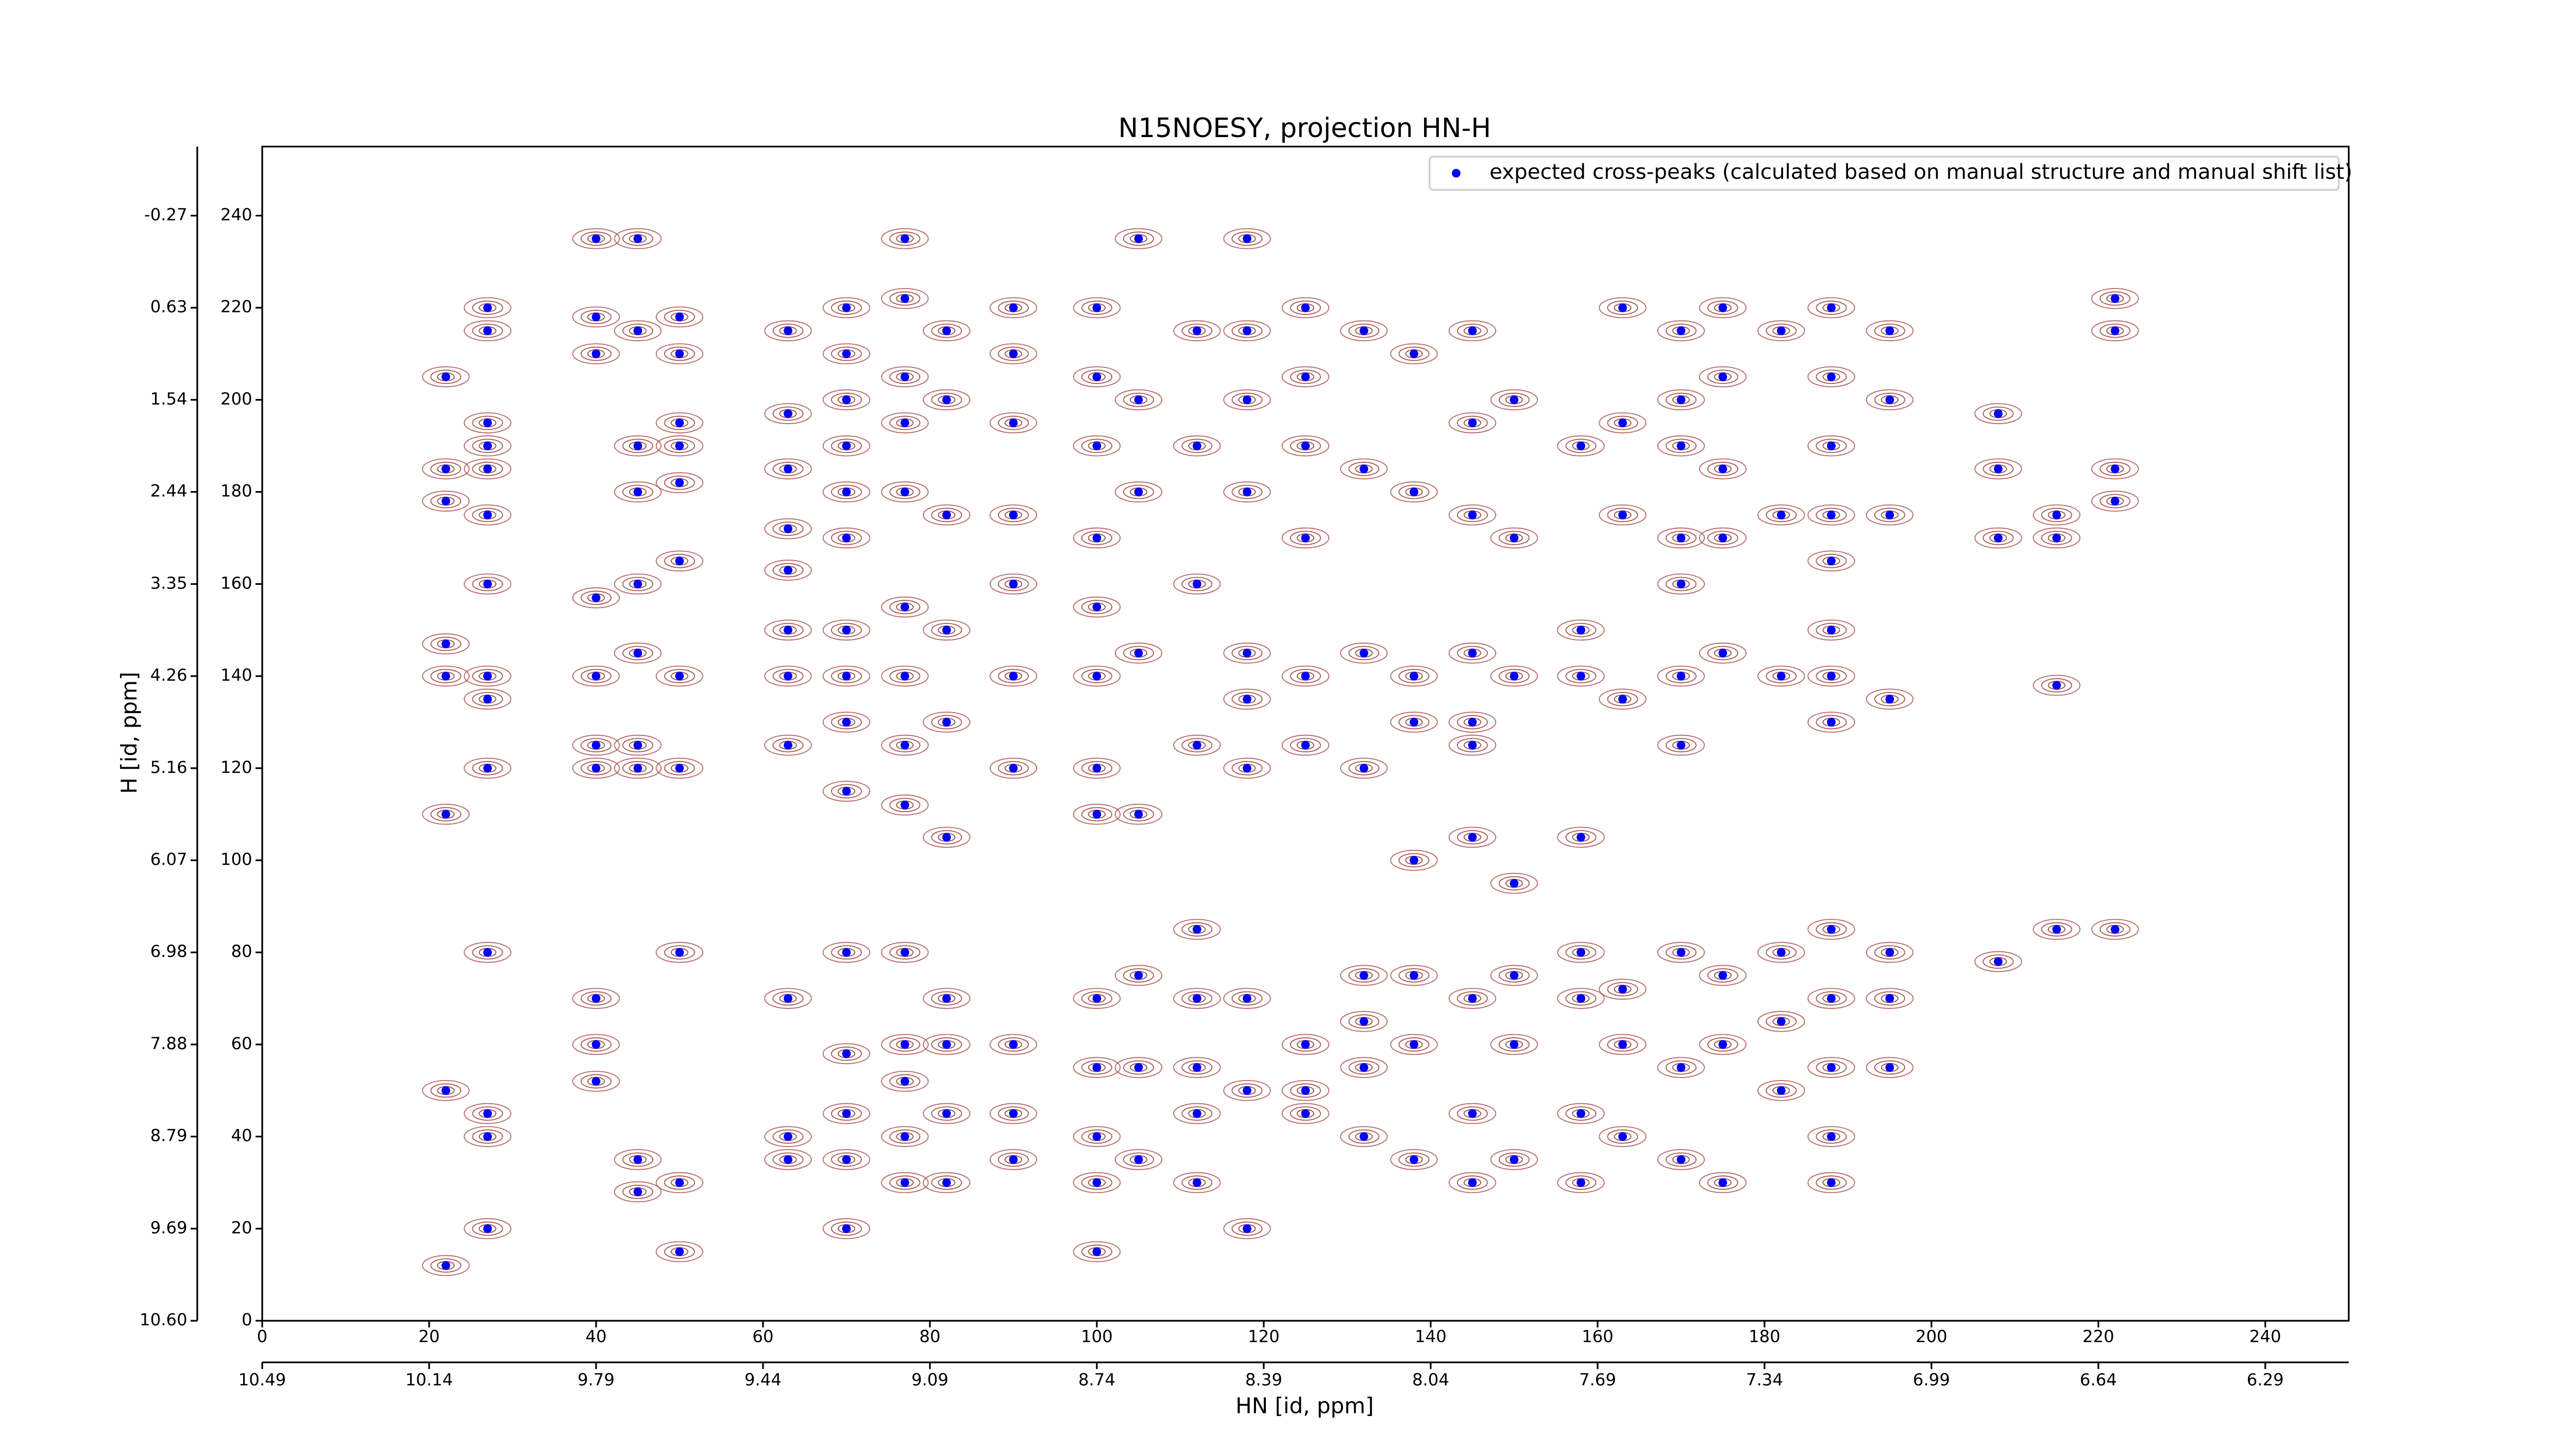 The height and width of the screenshot is (1449, 2576). What do you see at coordinates (595, 1336) in the screenshot?
I see `x-tick-label: 40` at bounding box center [595, 1336].